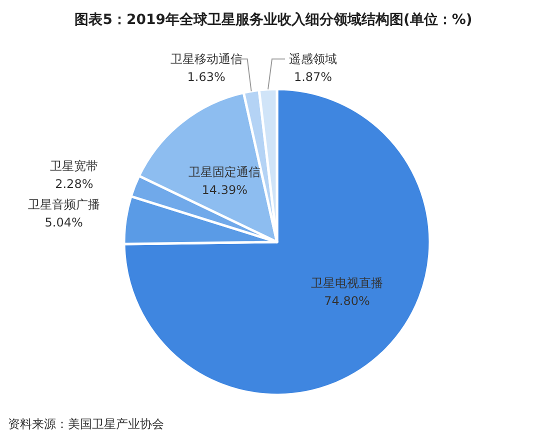 The height and width of the screenshot is (448, 547). What do you see at coordinates (206, 59) in the screenshot?
I see `slice-label: 卫星移动通信` at bounding box center [206, 59].